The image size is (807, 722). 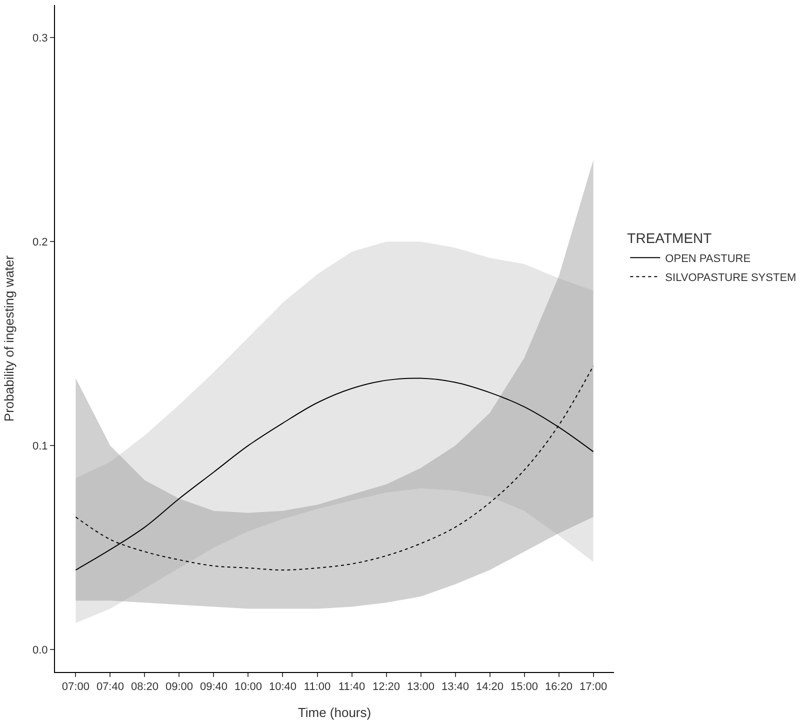 What do you see at coordinates (317, 687) in the screenshot?
I see `x-tick-label: 11:00` at bounding box center [317, 687].